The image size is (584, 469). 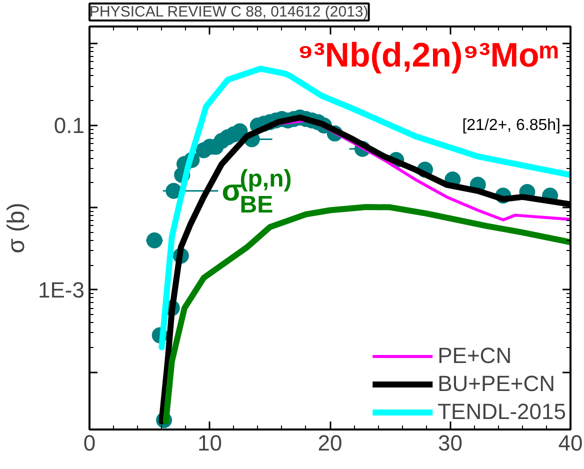 What do you see at coordinates (496, 384) in the screenshot?
I see `legend-label: BU+PE+CN` at bounding box center [496, 384].